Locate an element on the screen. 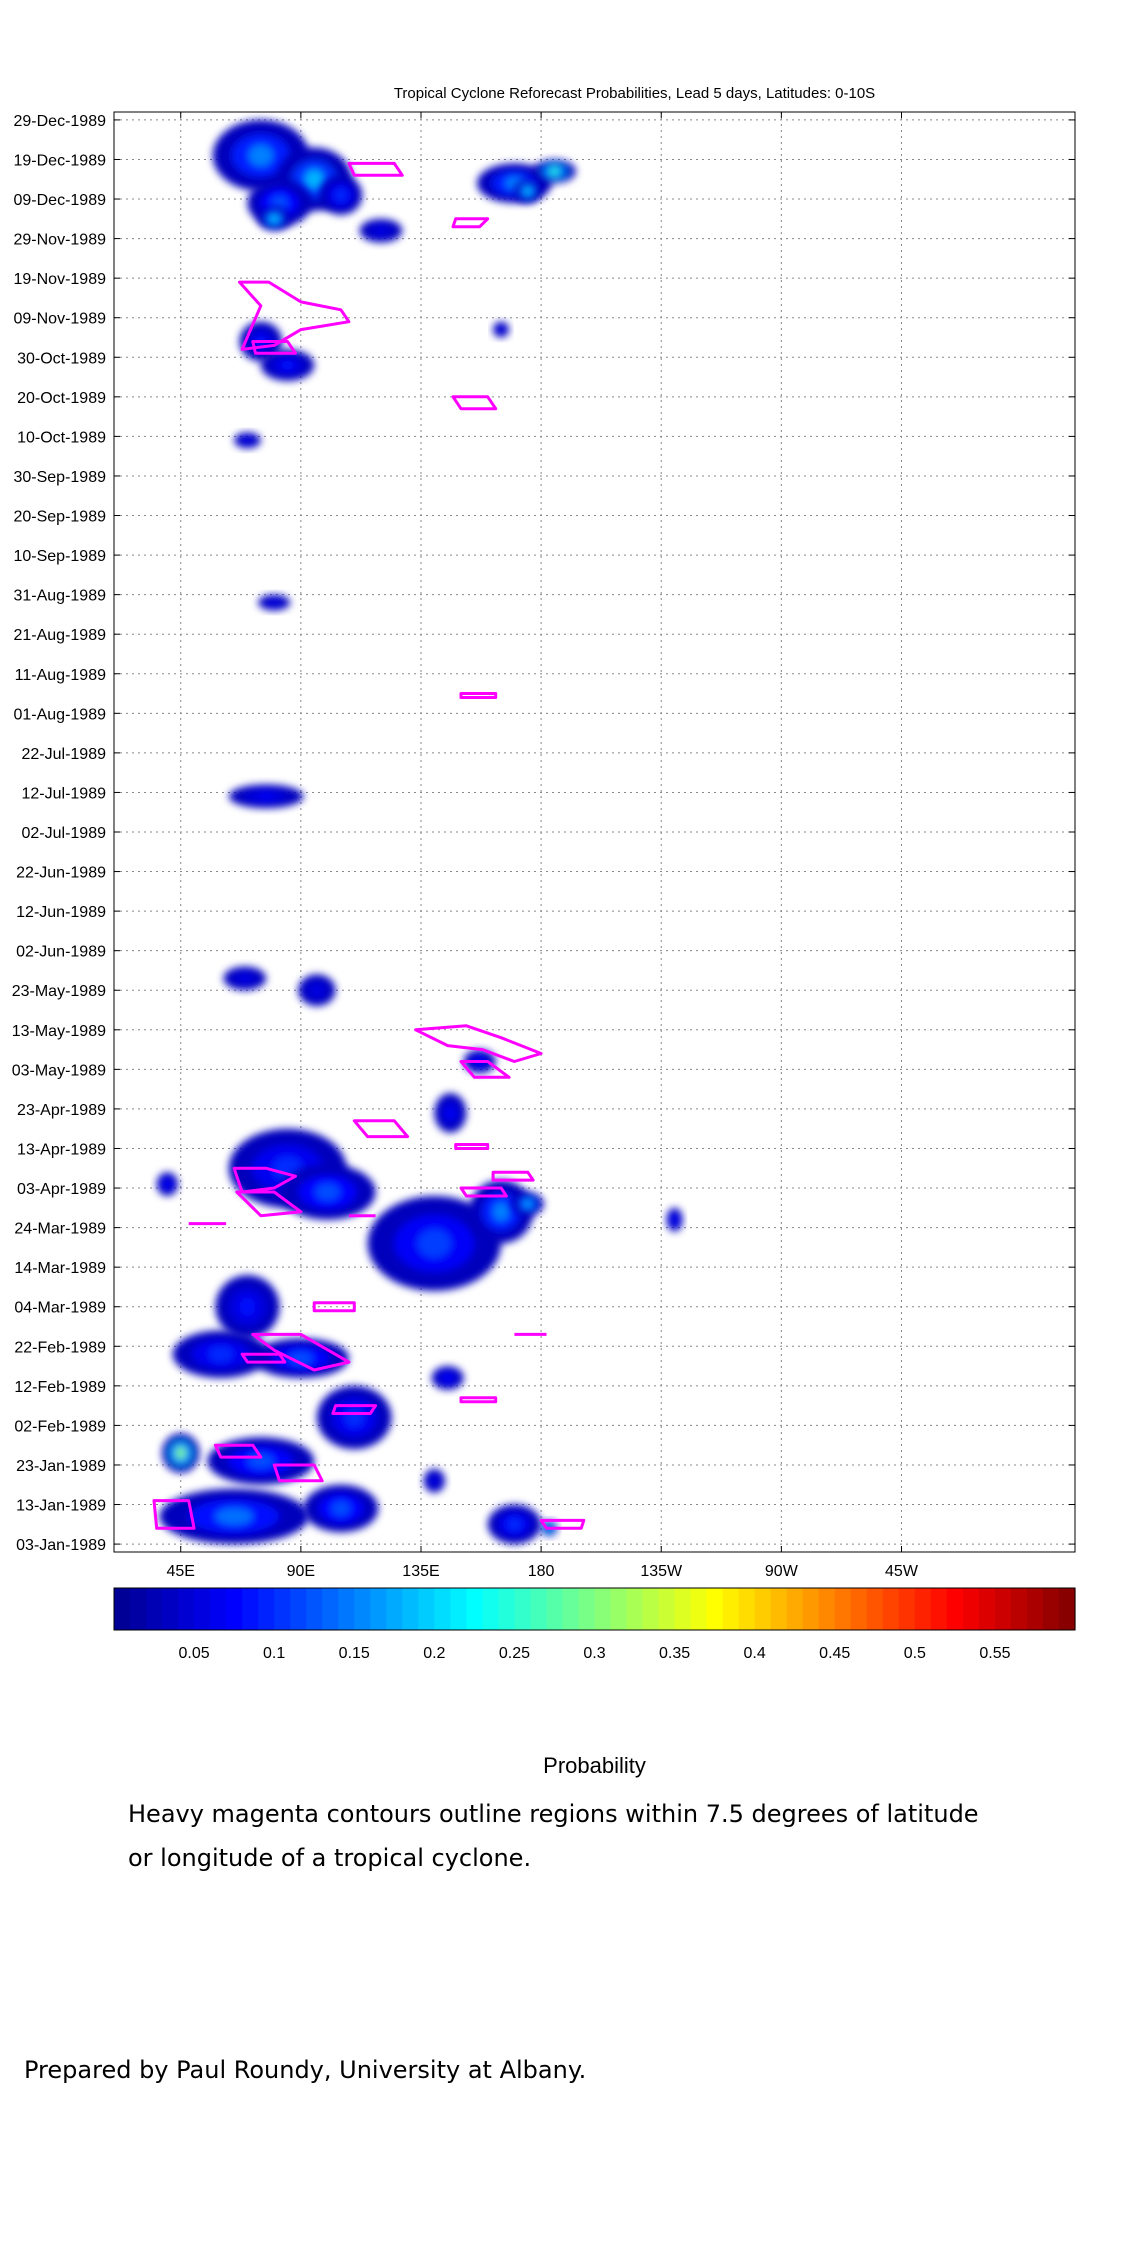 This screenshot has width=1126, height=2250. colorbar-tick-label: 0.55 is located at coordinates (994, 1653).